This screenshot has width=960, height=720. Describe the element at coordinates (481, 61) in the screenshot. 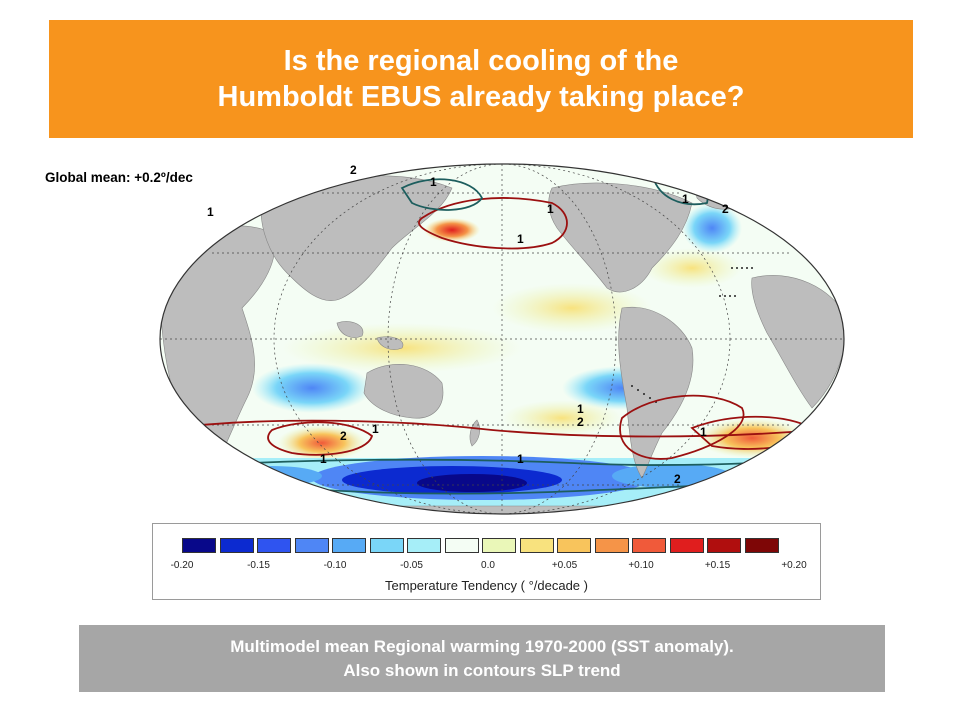

I see `title-line-1: Is the regional cooling of the` at that location.